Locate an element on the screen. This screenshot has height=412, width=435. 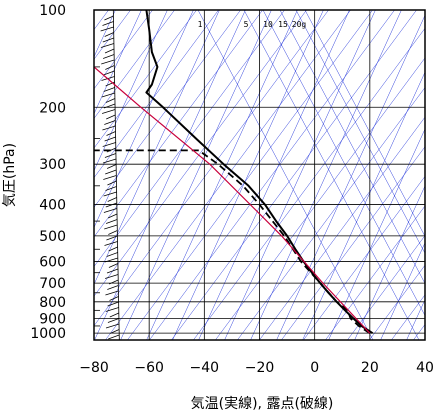
y-tick-label: 1000 is located at coordinates (48, 334).